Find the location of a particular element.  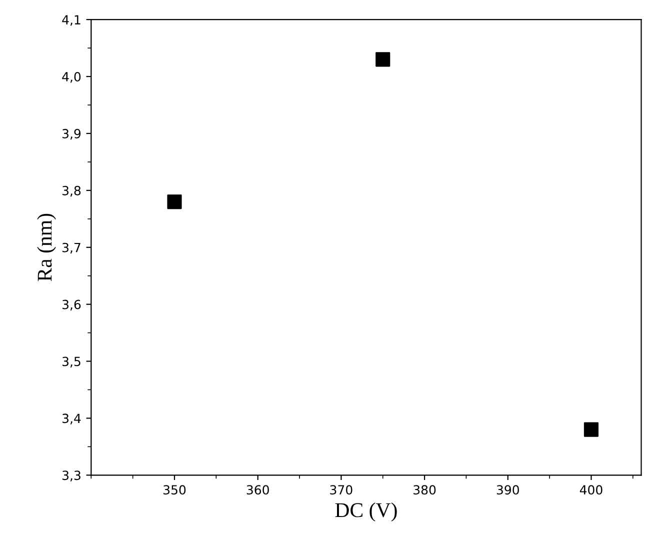

x-tick-label: 370 is located at coordinates (341, 490).